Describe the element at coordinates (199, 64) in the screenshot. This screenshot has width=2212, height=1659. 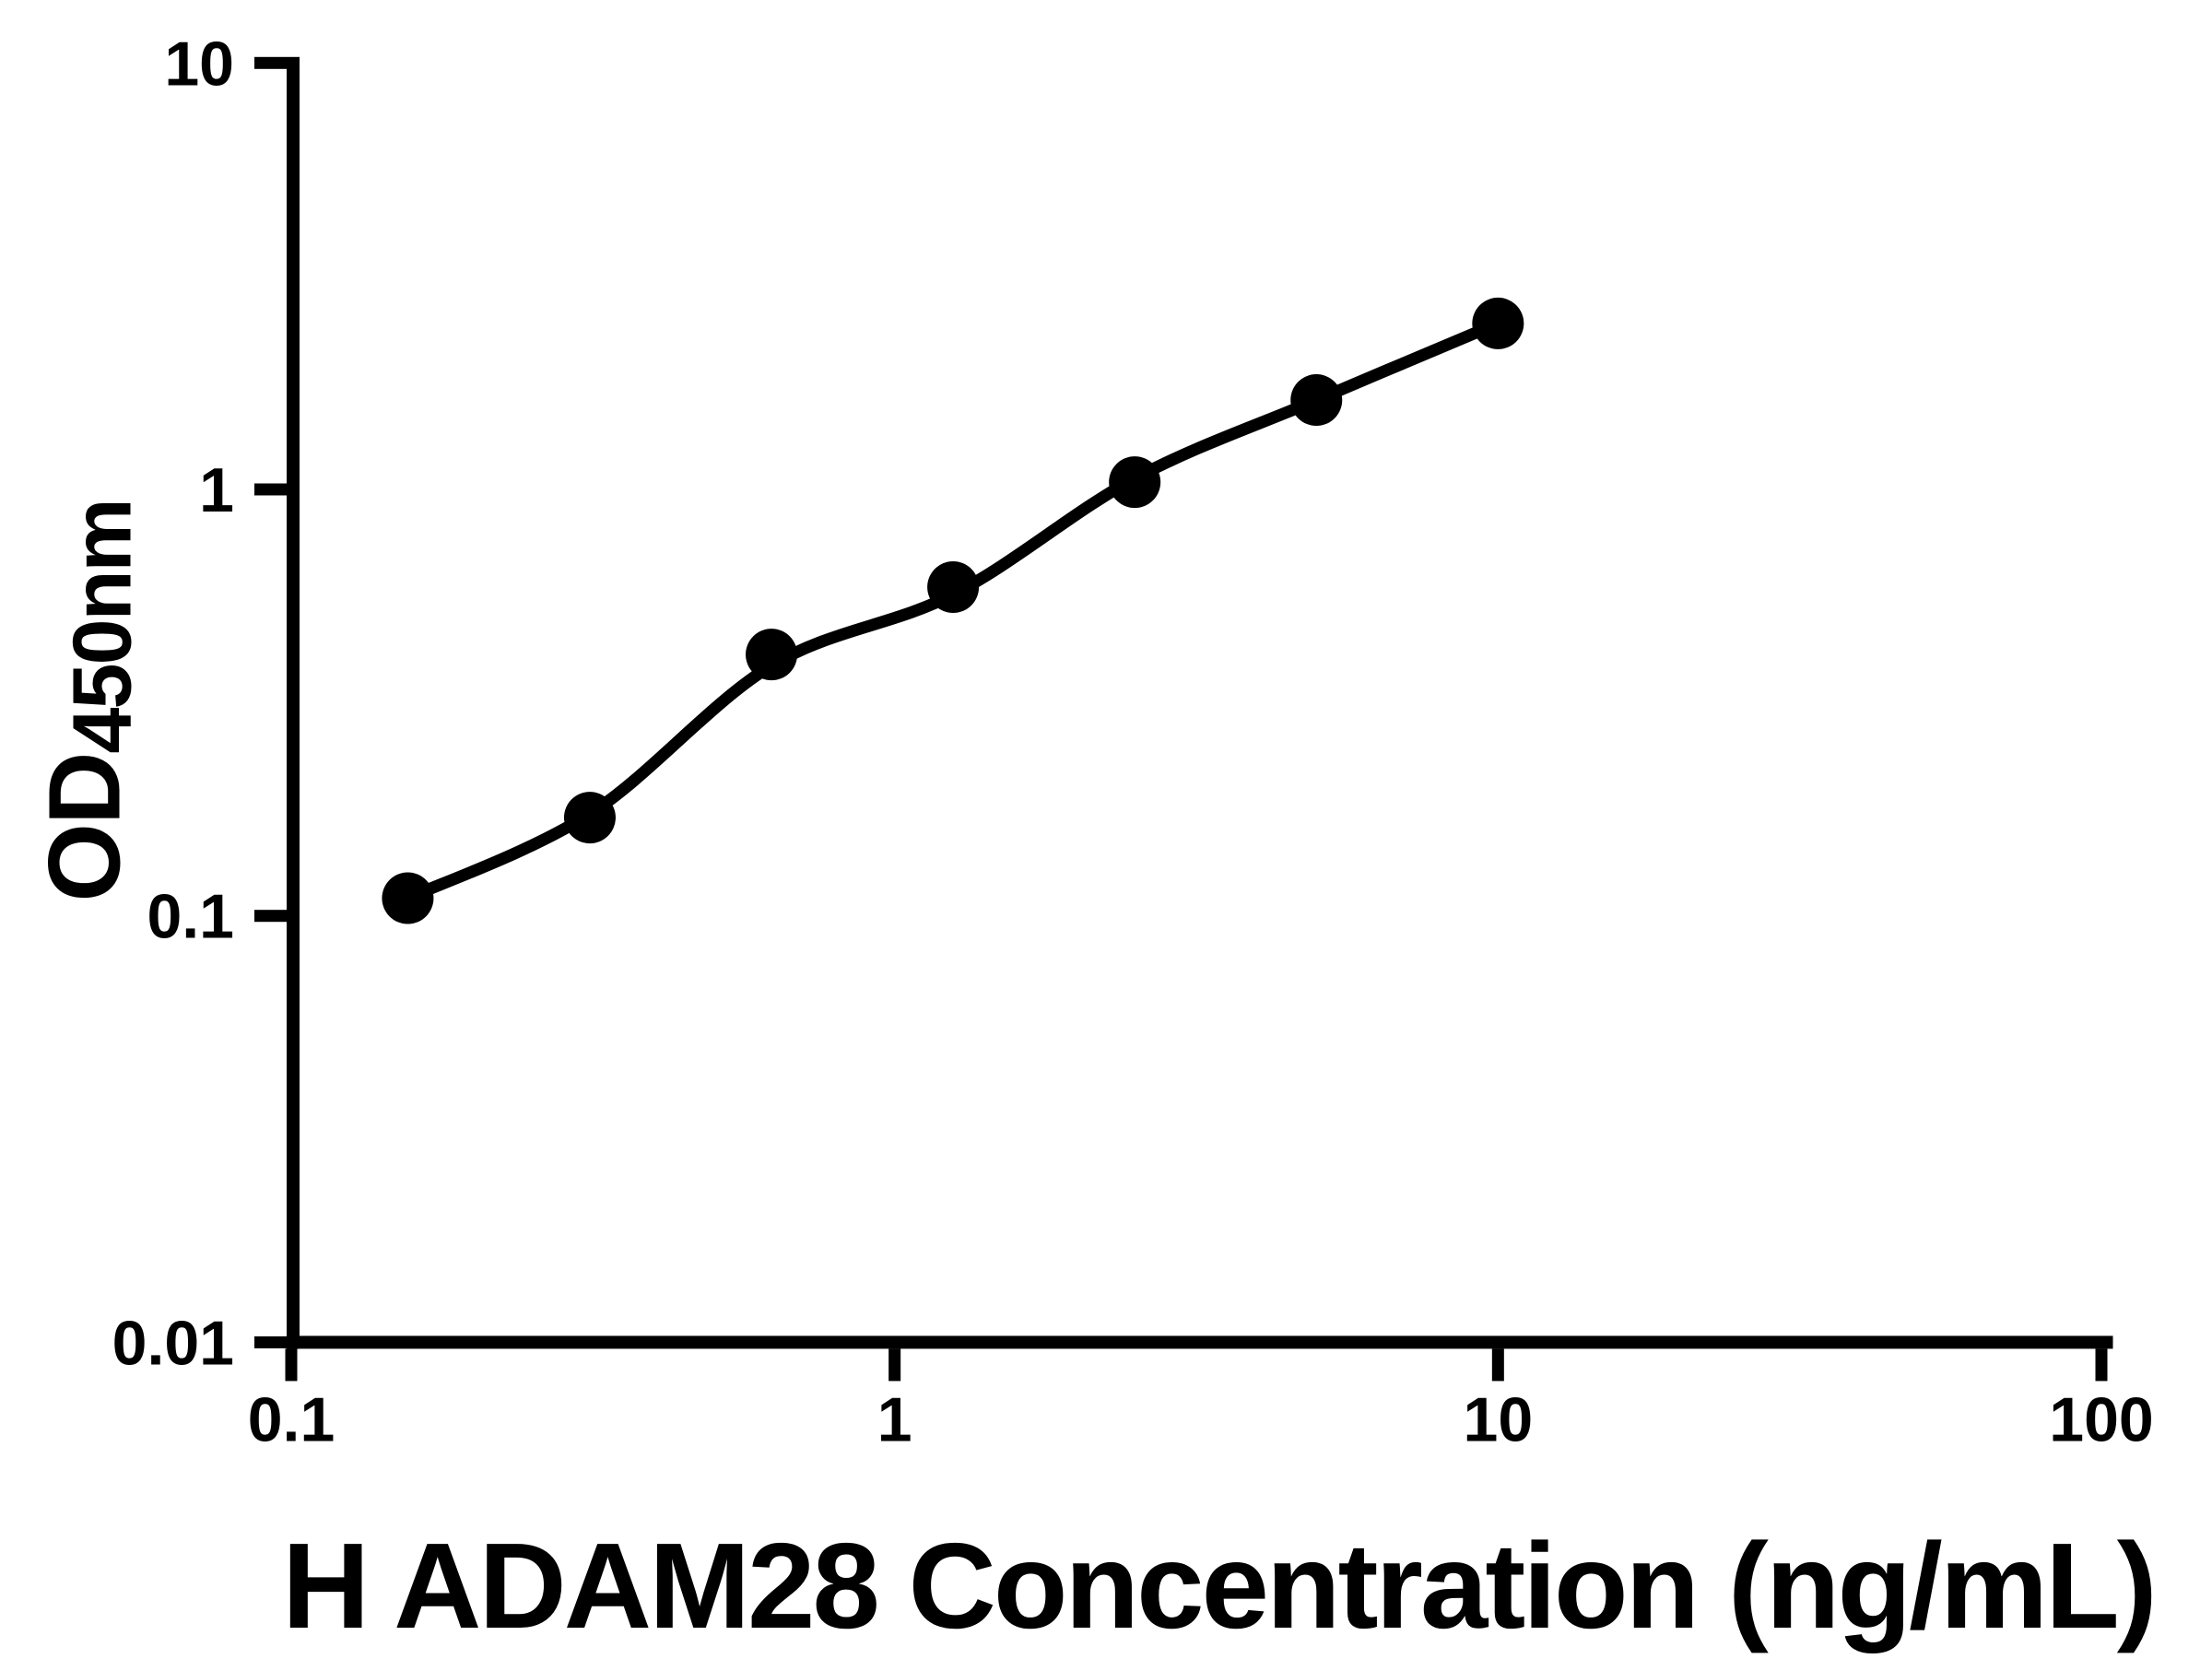
I see `y-tick-label: 10` at that location.